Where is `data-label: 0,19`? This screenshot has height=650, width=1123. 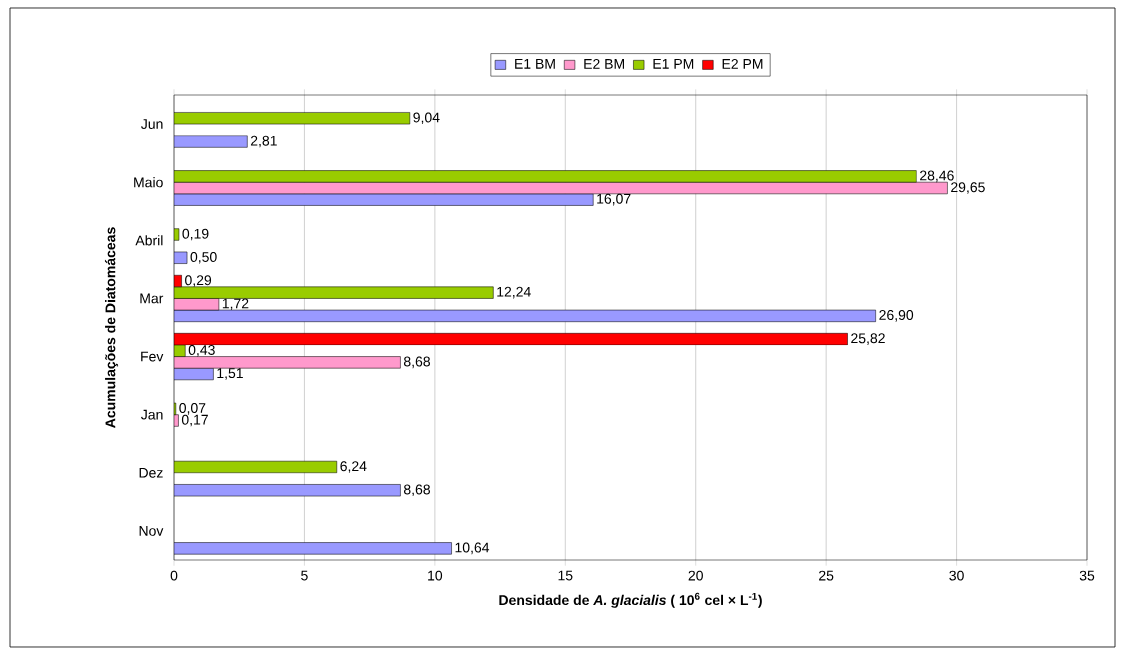 data-label: 0,19 is located at coordinates (195, 234).